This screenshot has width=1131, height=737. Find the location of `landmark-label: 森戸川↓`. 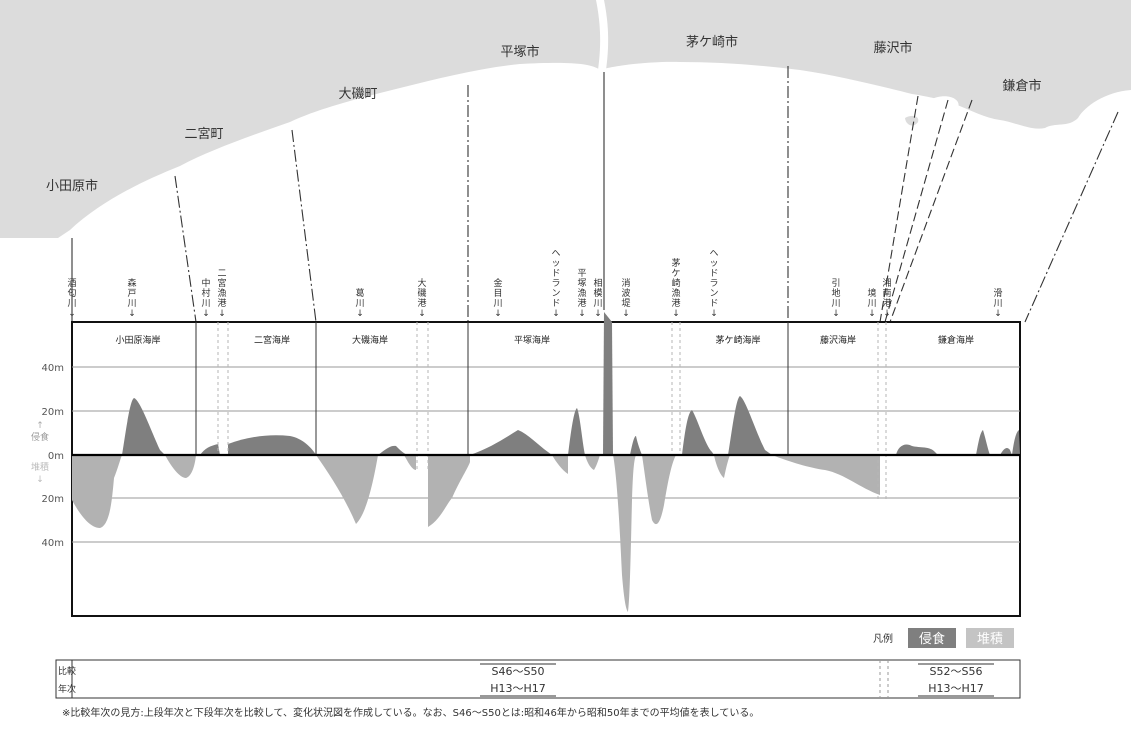

landmark-label: 森戸川↓ is located at coordinates (131, 298).